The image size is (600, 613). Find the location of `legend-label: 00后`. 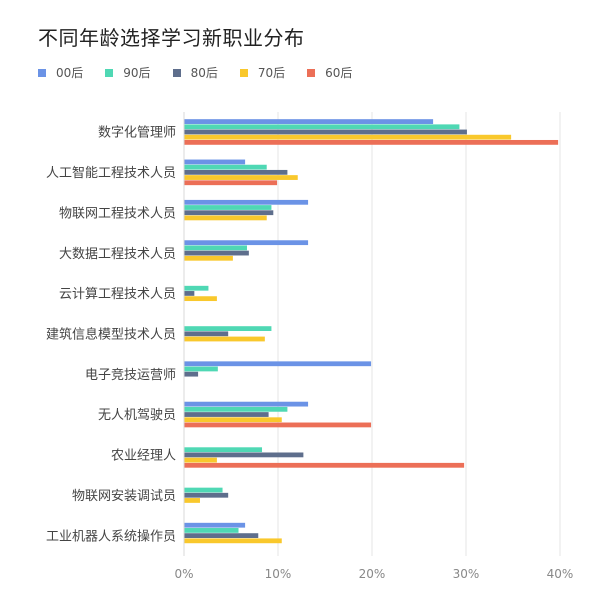

legend-label: 00后 is located at coordinates (70, 73).